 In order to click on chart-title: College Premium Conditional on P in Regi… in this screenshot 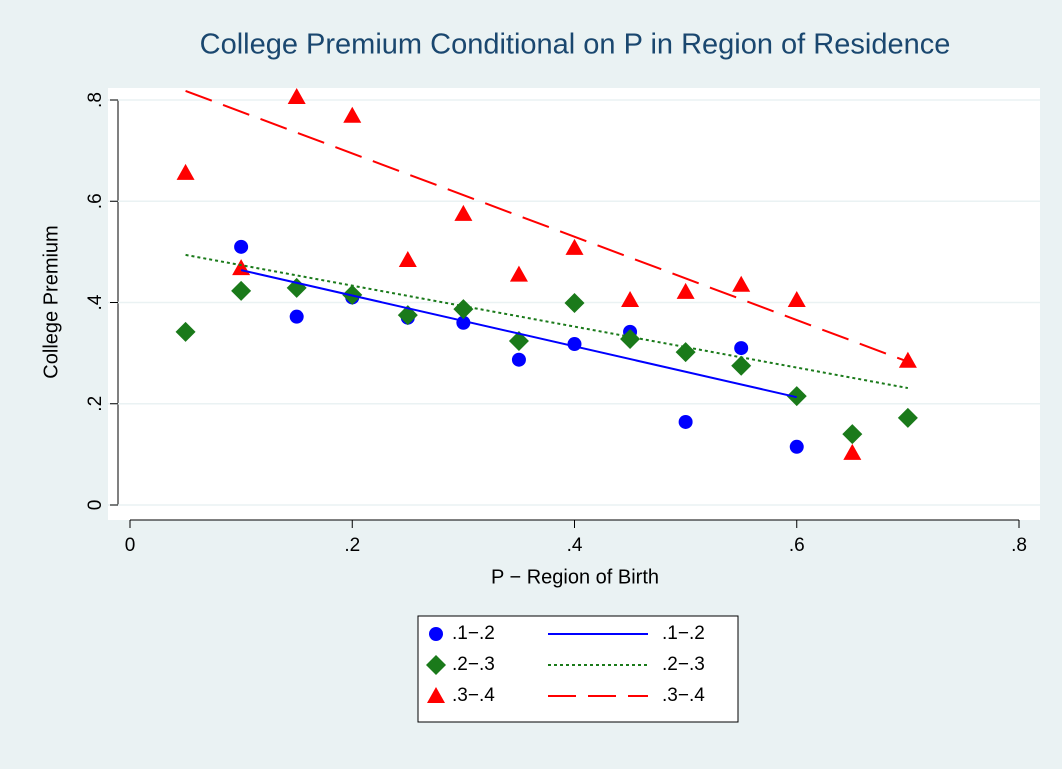, I will do `click(575, 45)`.